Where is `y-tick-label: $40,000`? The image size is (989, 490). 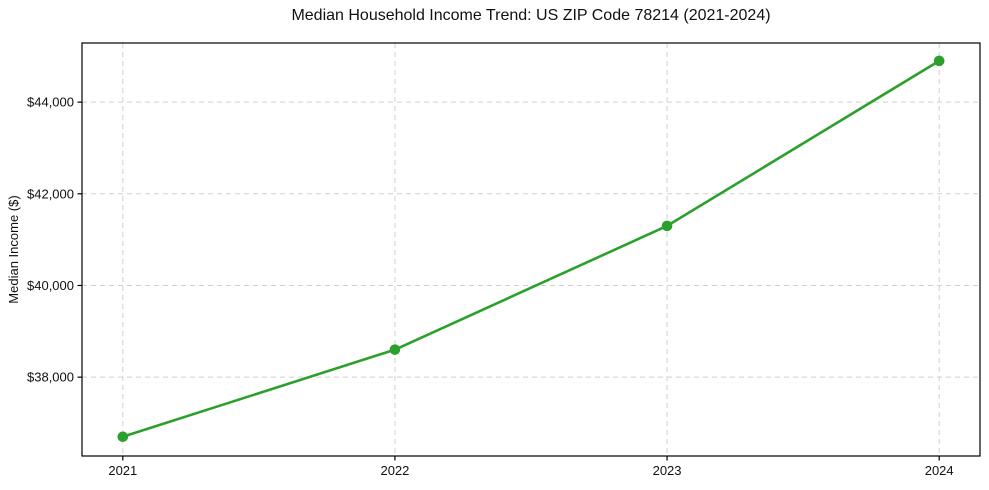
y-tick-label: $40,000 is located at coordinates (50, 285).